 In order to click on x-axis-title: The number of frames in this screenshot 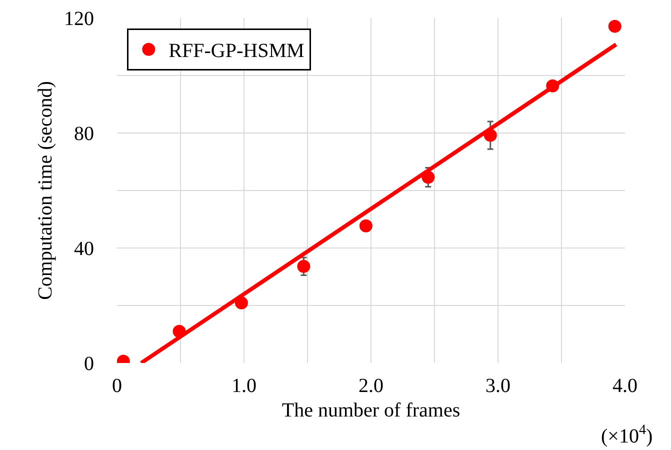, I will do `click(371, 411)`.